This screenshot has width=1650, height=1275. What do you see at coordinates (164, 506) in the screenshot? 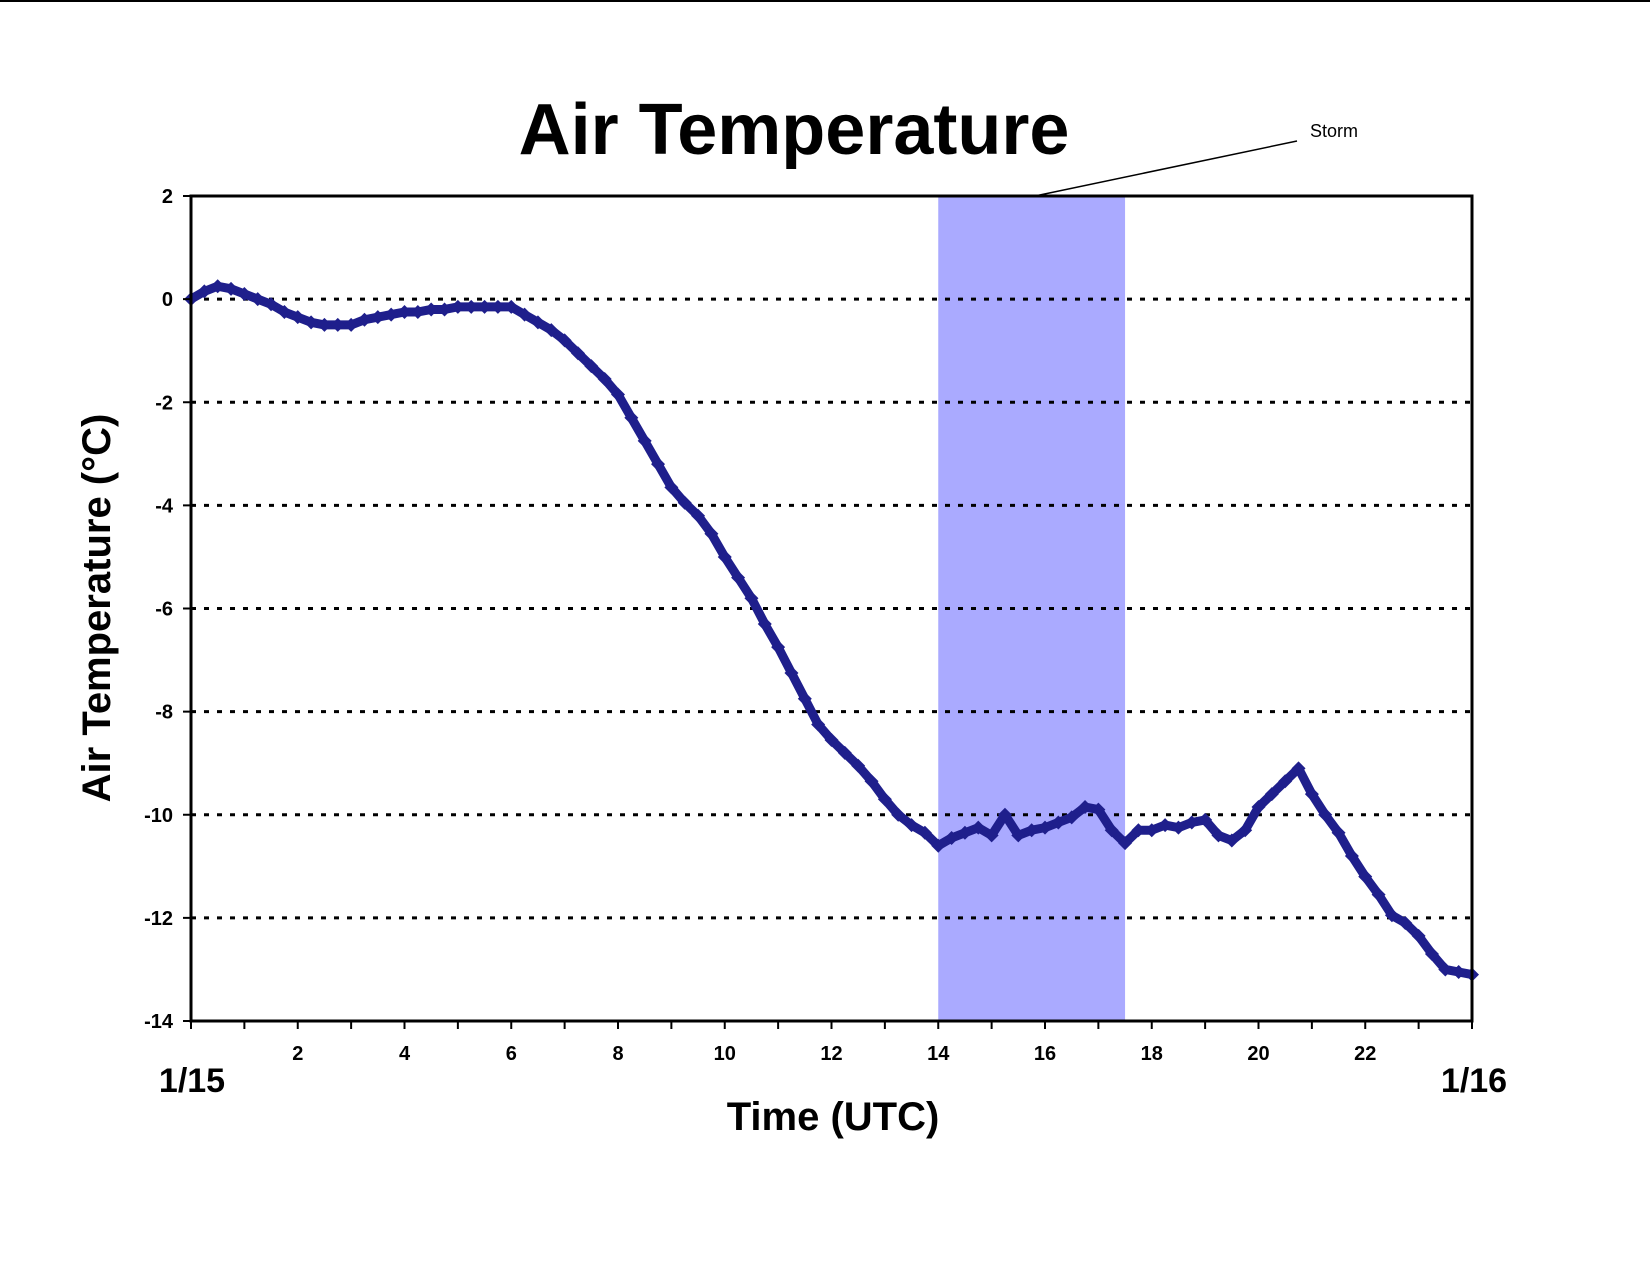
I see `y-tick-label: -4` at bounding box center [164, 506].